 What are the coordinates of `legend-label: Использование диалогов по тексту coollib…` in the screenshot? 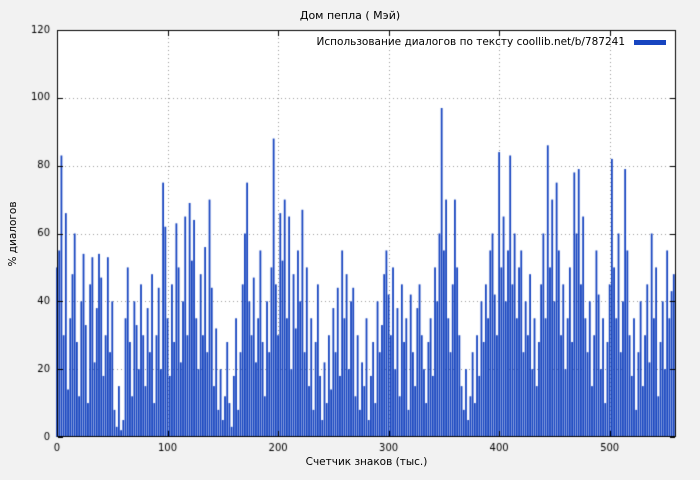 It's located at (470, 42).